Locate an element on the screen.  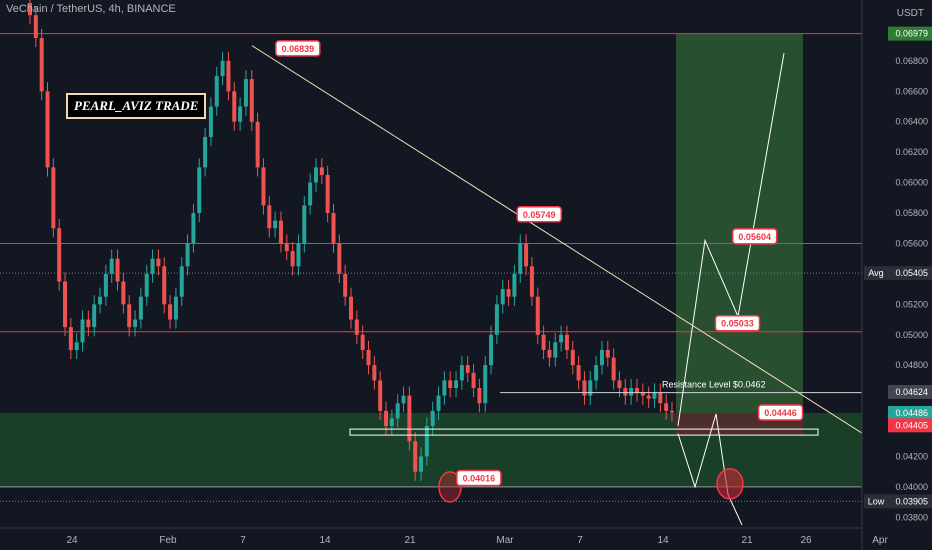
long-profit-zone is located at coordinates (739, 223).